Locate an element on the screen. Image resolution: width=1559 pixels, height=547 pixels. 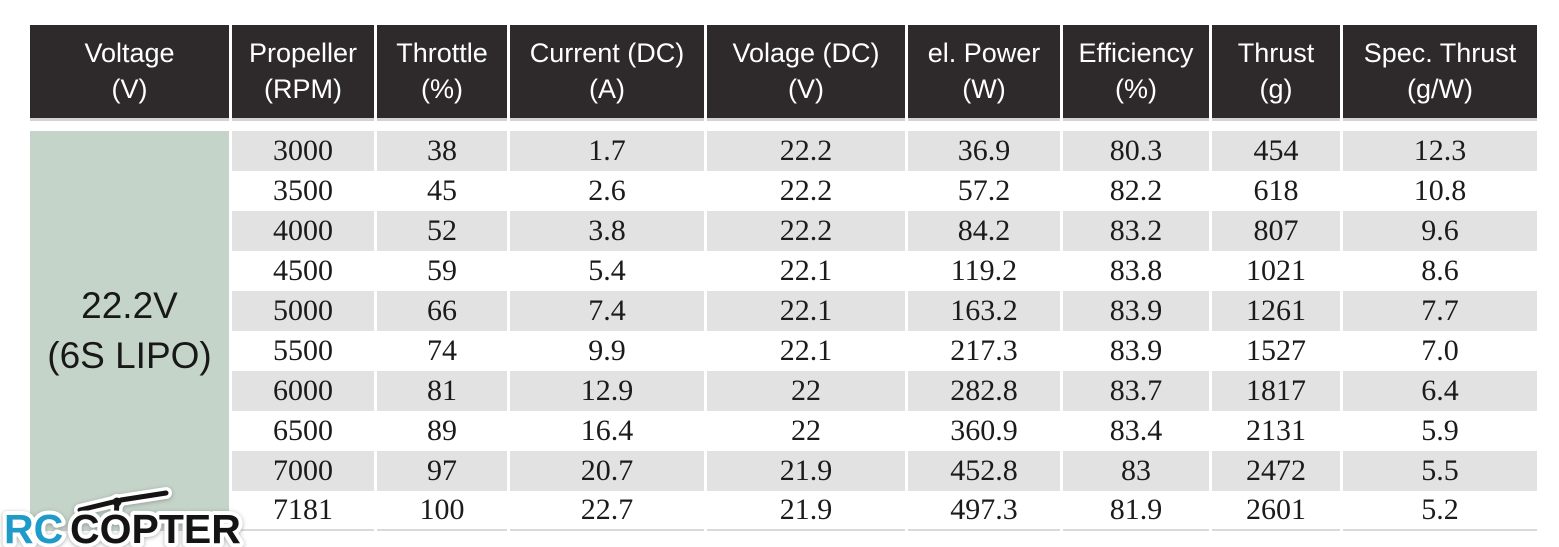
header-label: Current (DC) is located at coordinates (607, 52).